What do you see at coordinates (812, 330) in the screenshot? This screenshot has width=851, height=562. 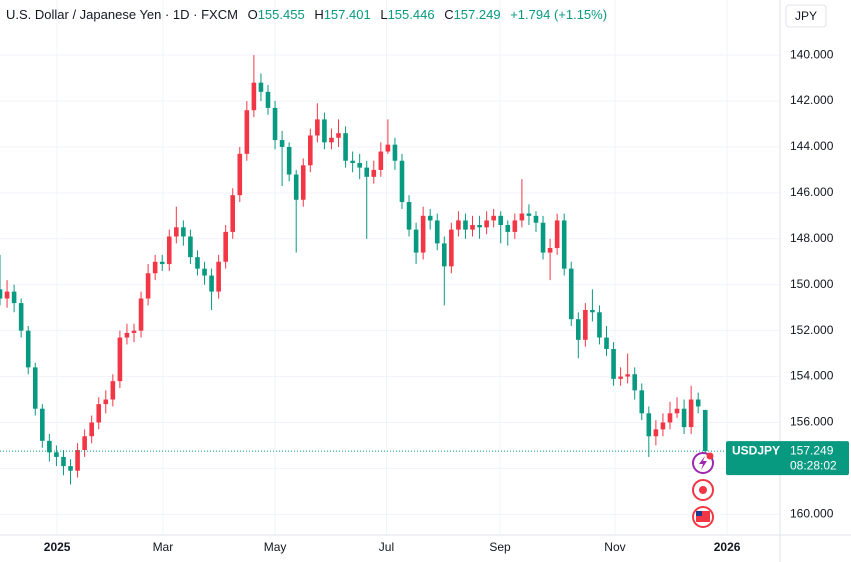 I see `y-tick-label: 152.000` at bounding box center [812, 330].